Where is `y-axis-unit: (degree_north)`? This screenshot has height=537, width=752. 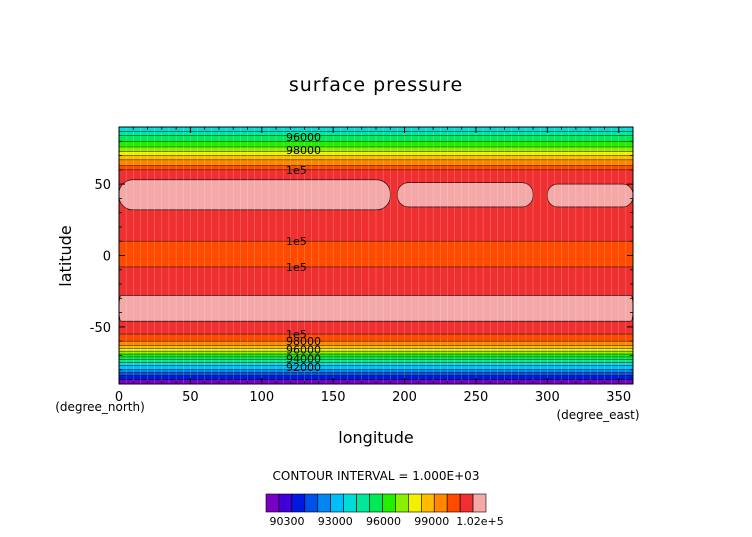 y-axis-unit: (degree_north) is located at coordinates (100, 407).